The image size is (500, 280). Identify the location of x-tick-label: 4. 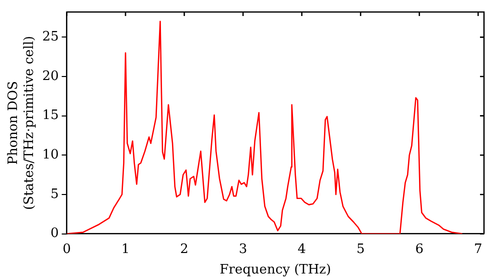
(302, 249).